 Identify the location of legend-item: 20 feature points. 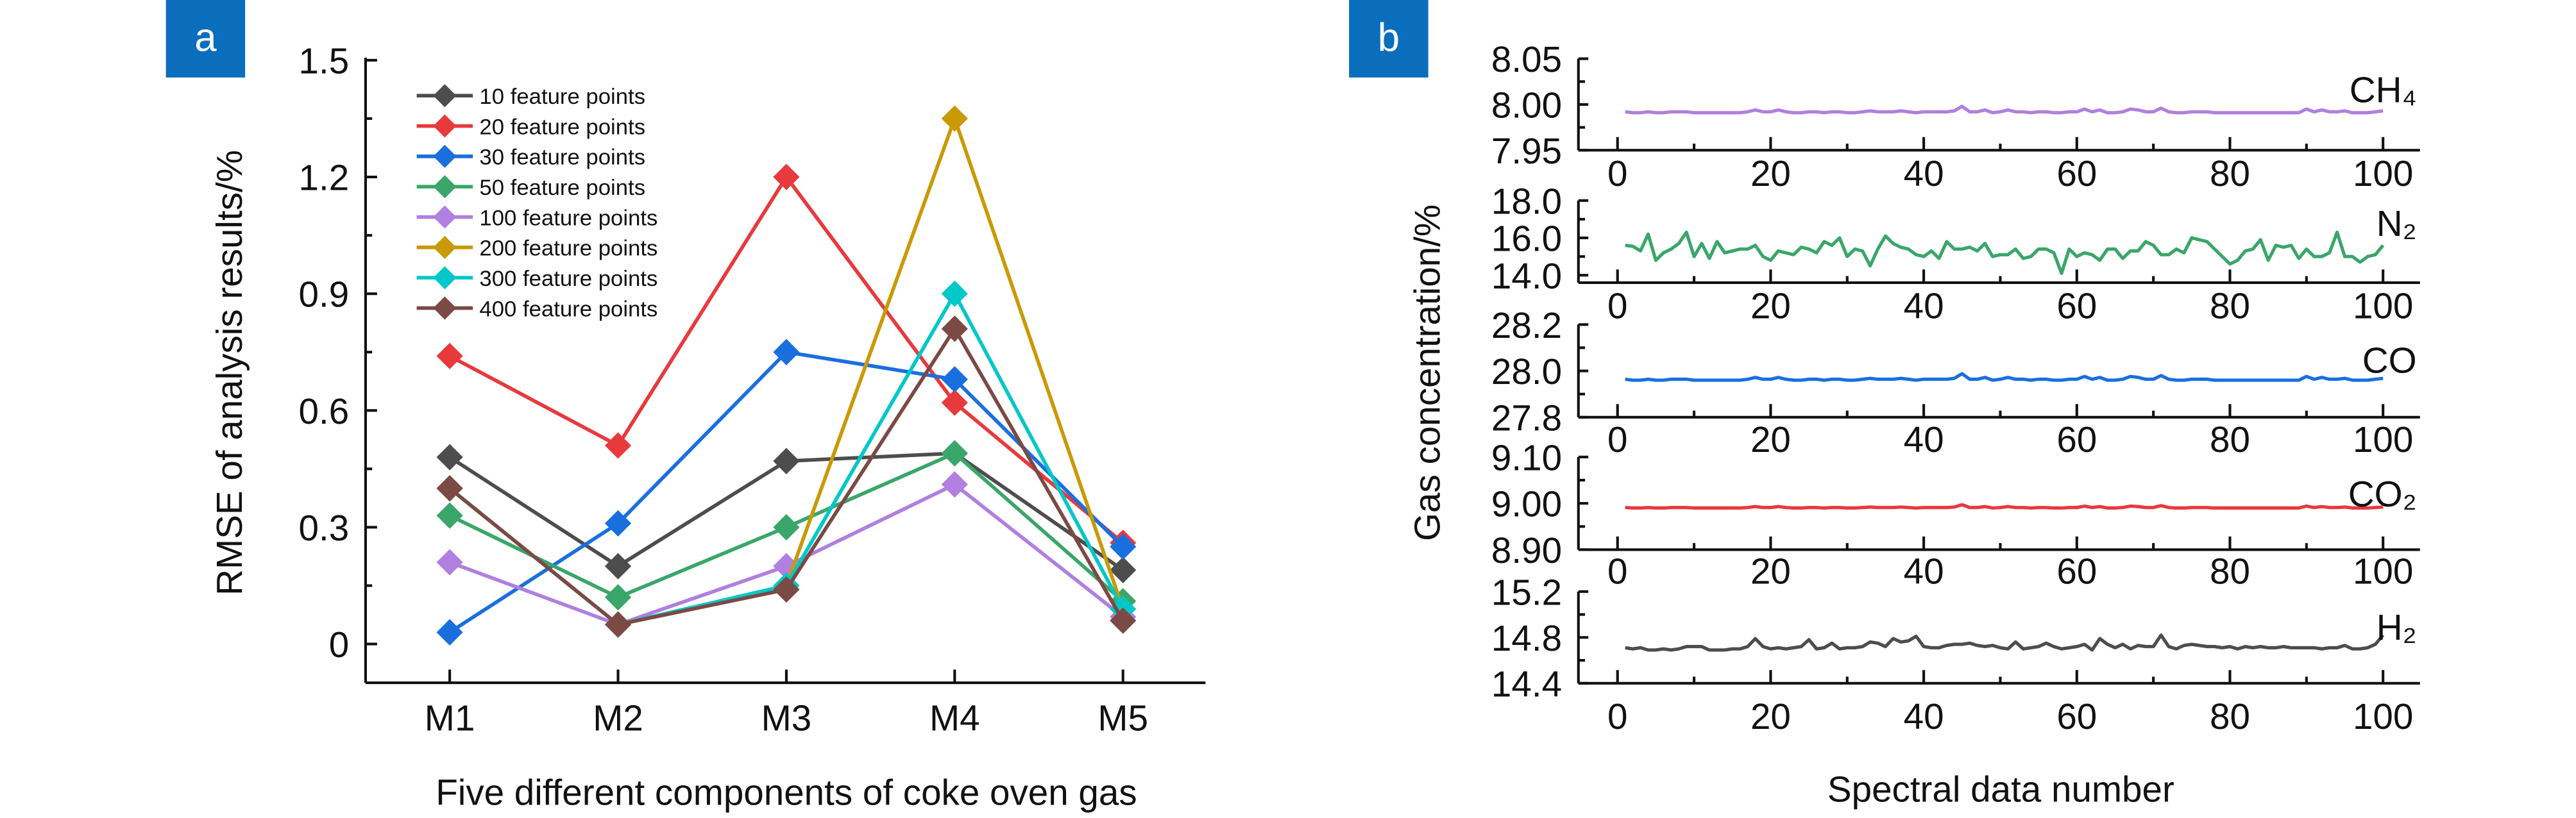
(530, 126).